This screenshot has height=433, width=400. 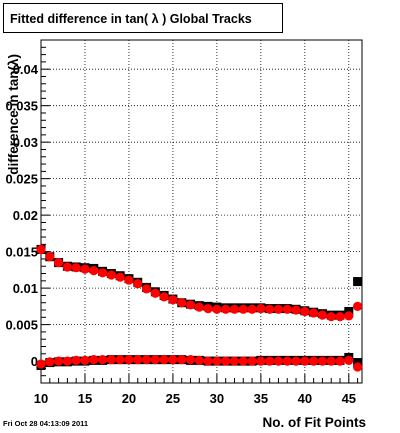 I want to click on y-tick-label: 0.04, so click(x=26, y=69).